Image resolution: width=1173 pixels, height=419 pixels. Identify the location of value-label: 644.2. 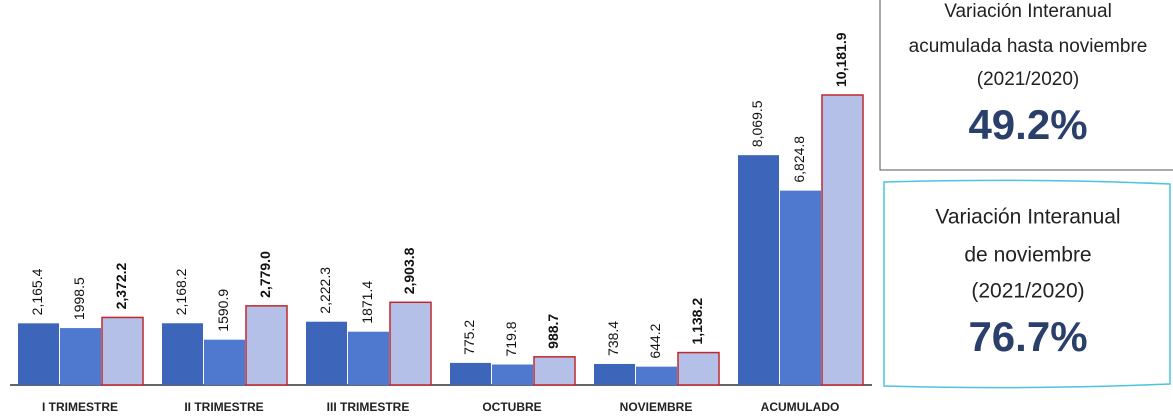
(655, 340).